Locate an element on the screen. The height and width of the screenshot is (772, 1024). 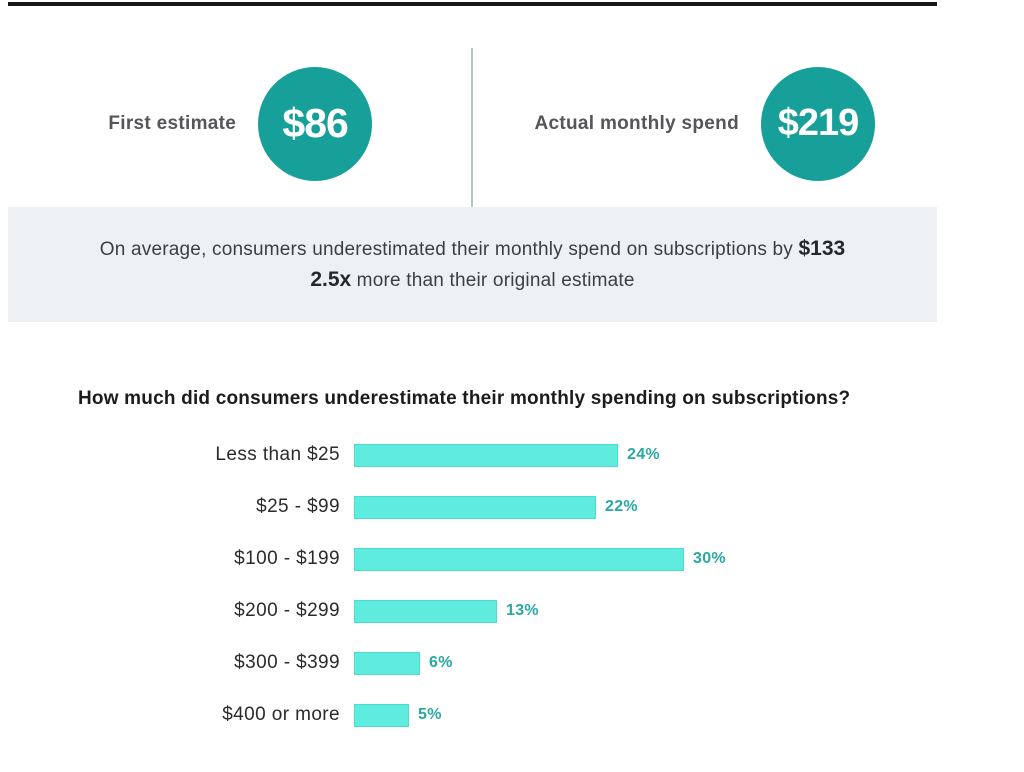
actual-spend-value: $219 is located at coordinates (818, 123).